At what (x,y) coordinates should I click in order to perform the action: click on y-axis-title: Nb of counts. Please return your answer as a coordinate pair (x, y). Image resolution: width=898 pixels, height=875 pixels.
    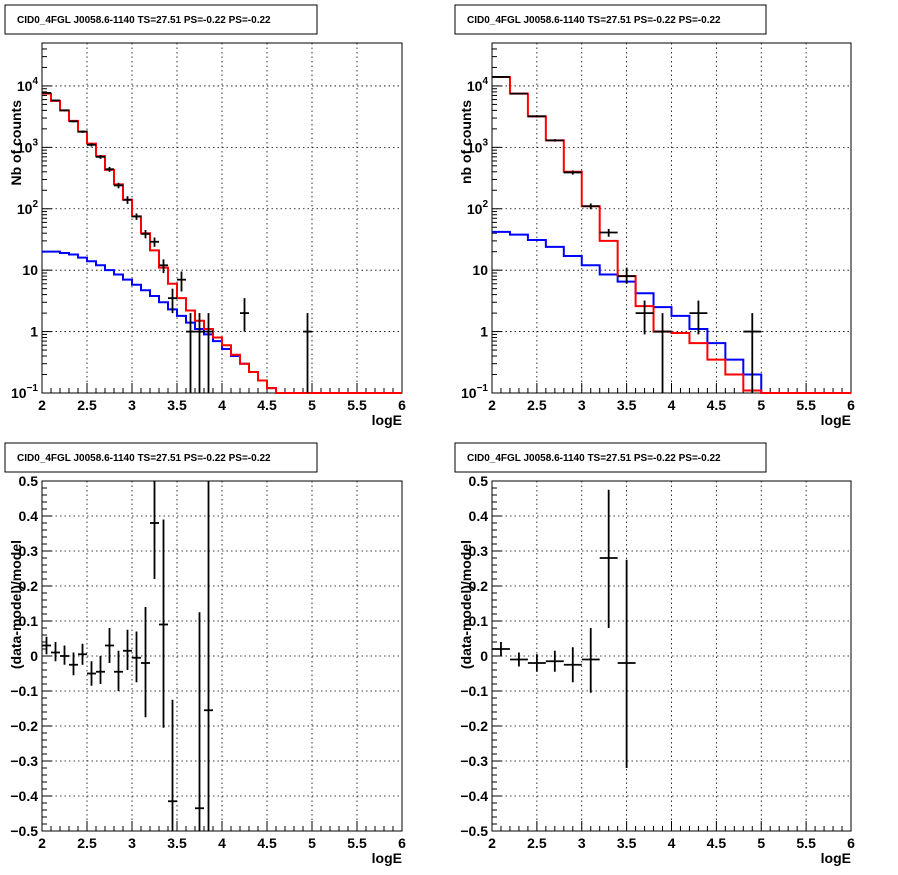
    Looking at the image, I should click on (16, 143).